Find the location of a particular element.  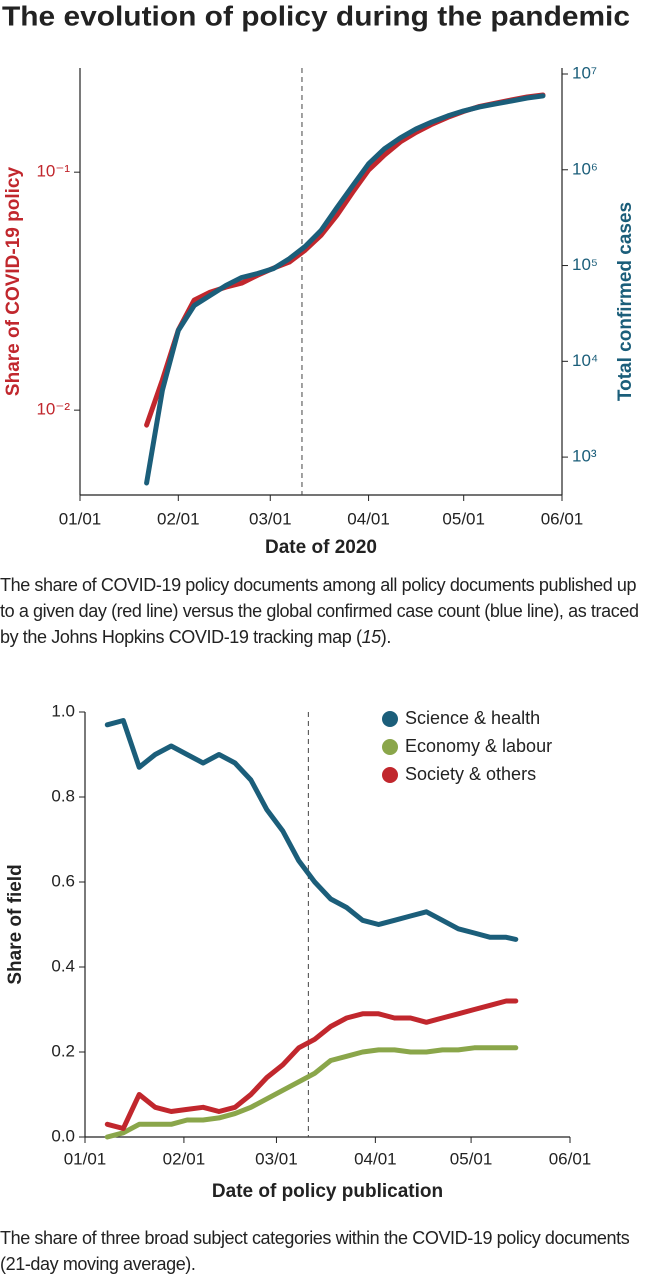

y-tick-label: 0.6 is located at coordinates (63, 880).